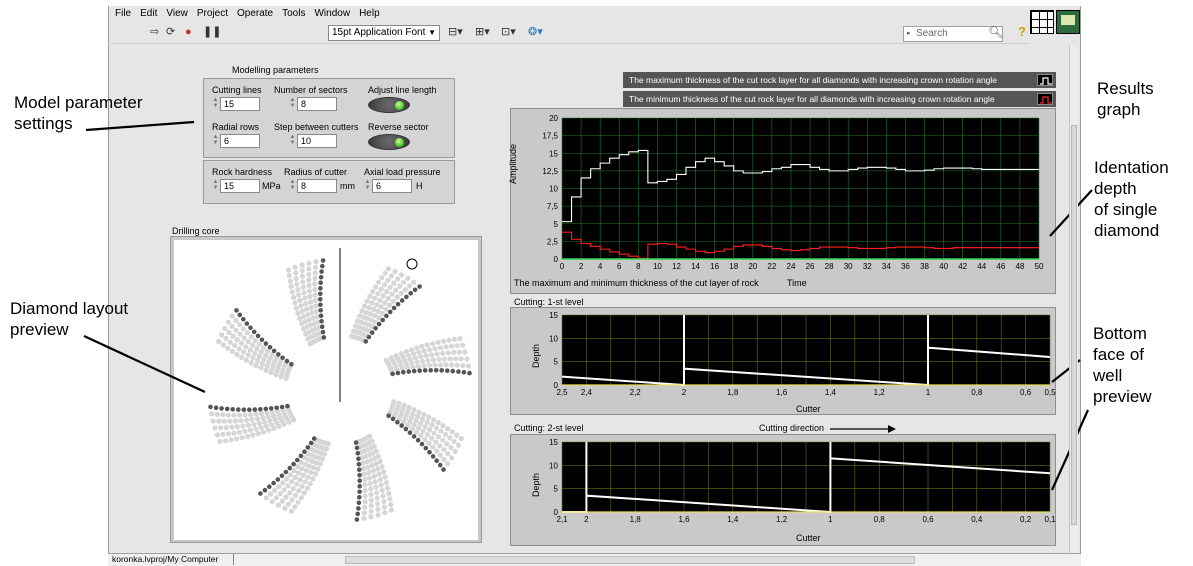 The height and width of the screenshot is (566, 1193). Describe the element at coordinates (384, 33) in the screenshot. I see `font-select: 15pt Application Font ▼` at that location.